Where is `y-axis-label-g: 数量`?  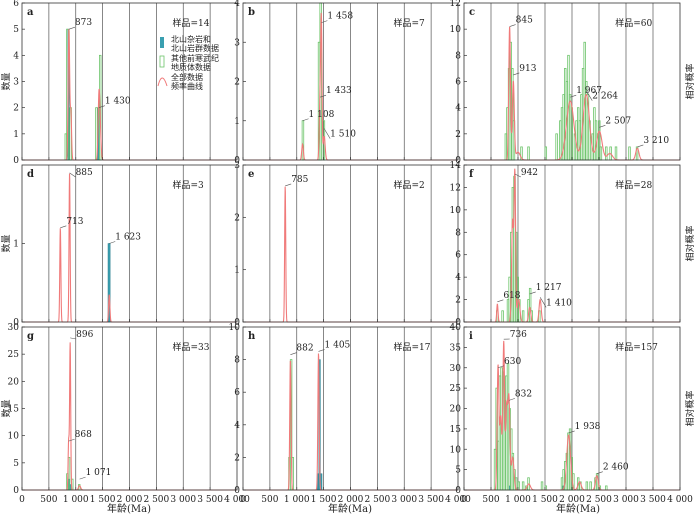
y-axis-label-g: 数量 is located at coordinates (6, 408).